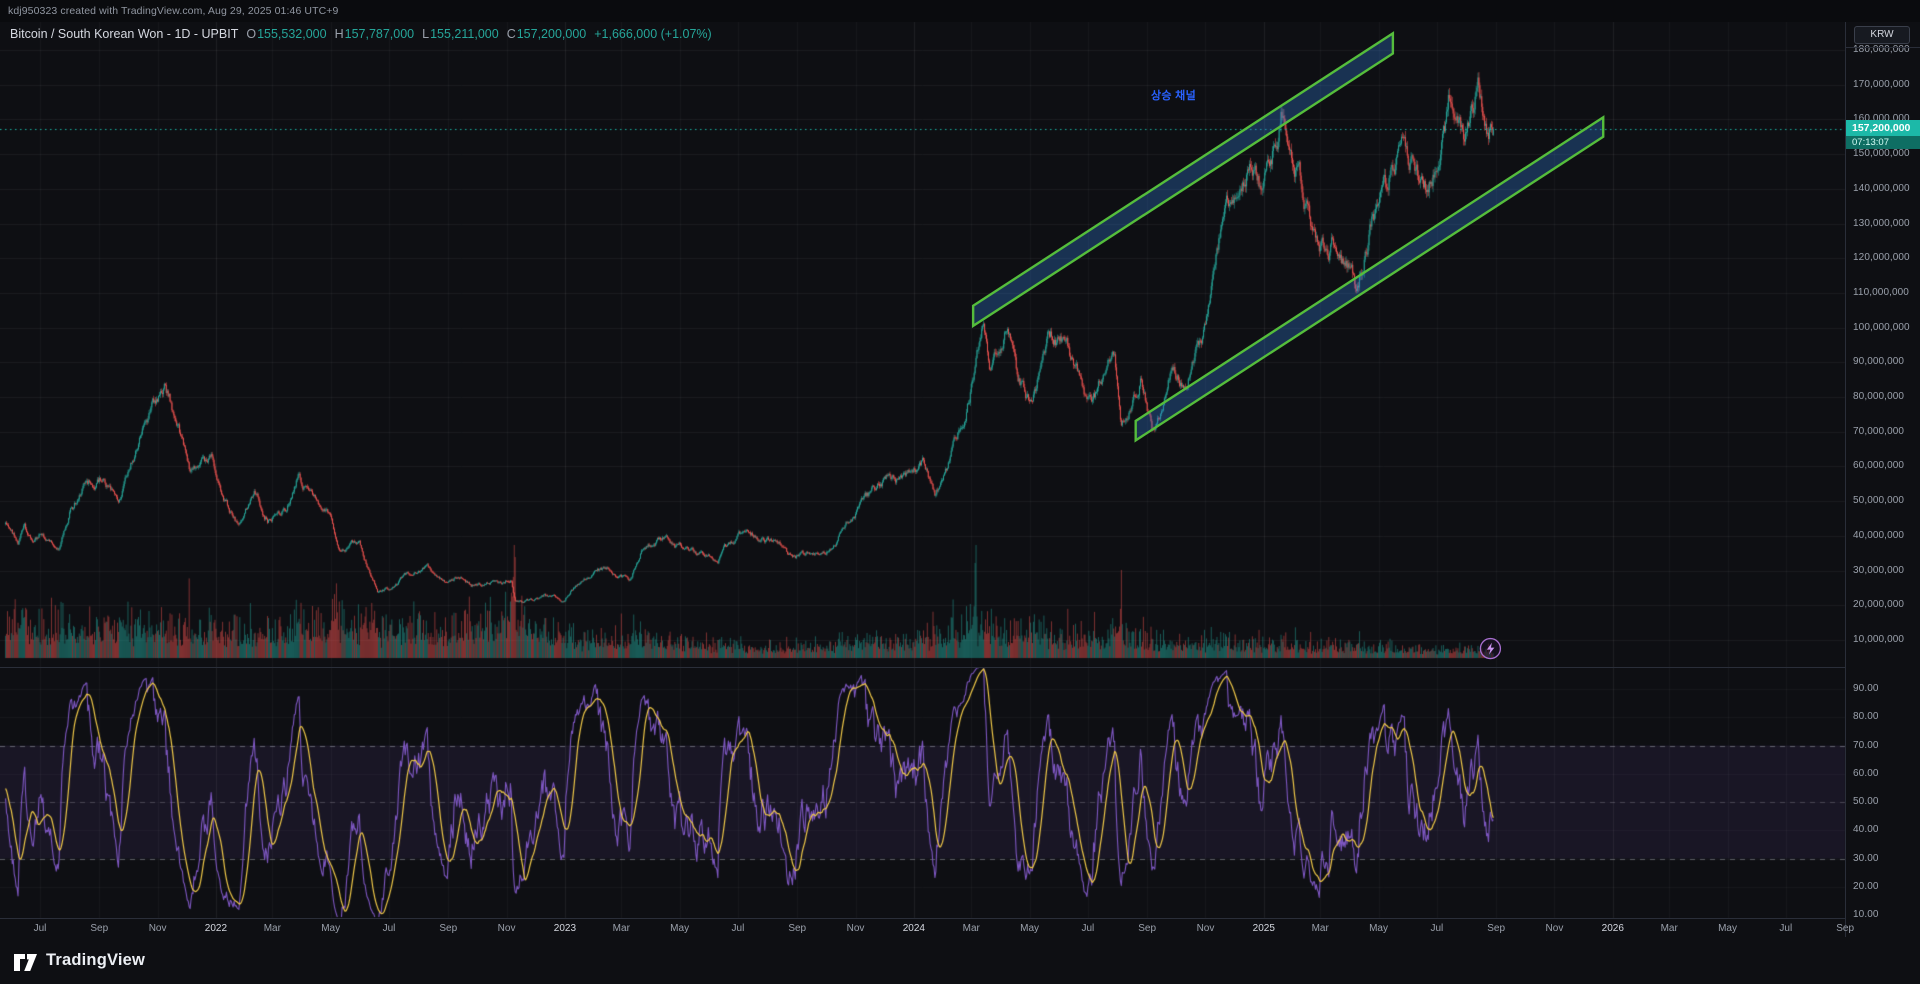 The width and height of the screenshot is (1920, 984). Describe the element at coordinates (1866, 914) in the screenshot. I see `rsi-scale-label: 10.00` at that location.